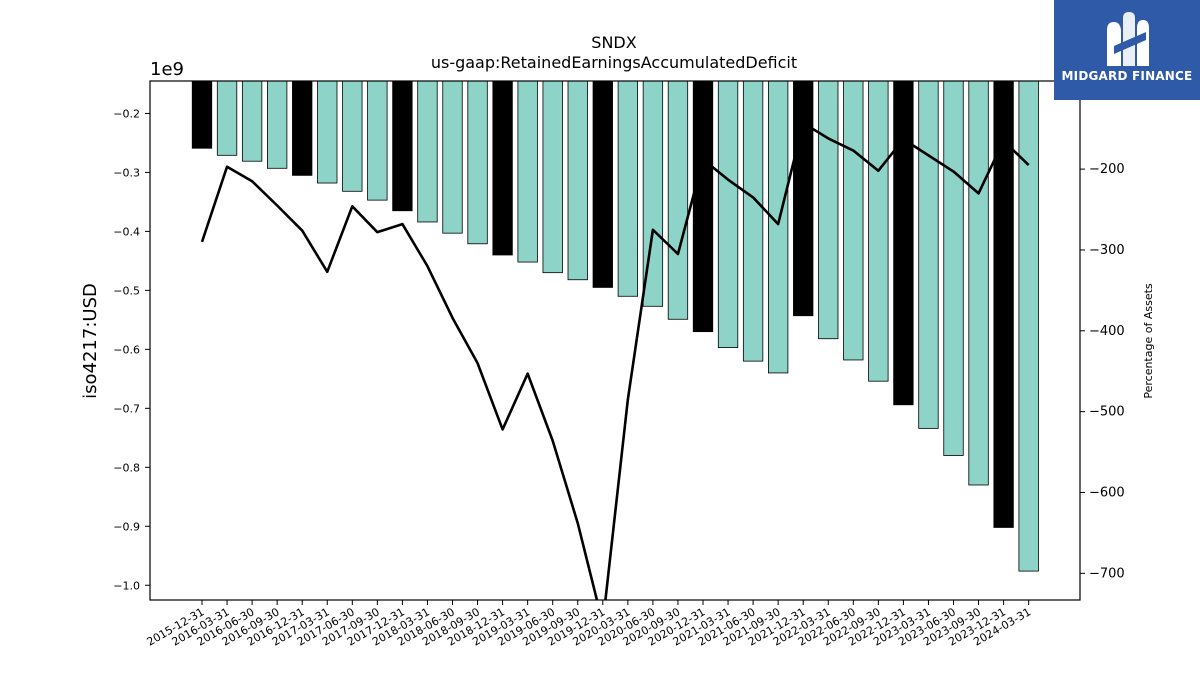 This screenshot has height=675, width=1200. Describe the element at coordinates (126, 290) in the screenshot. I see `y-tick-label: −0.5` at that location.